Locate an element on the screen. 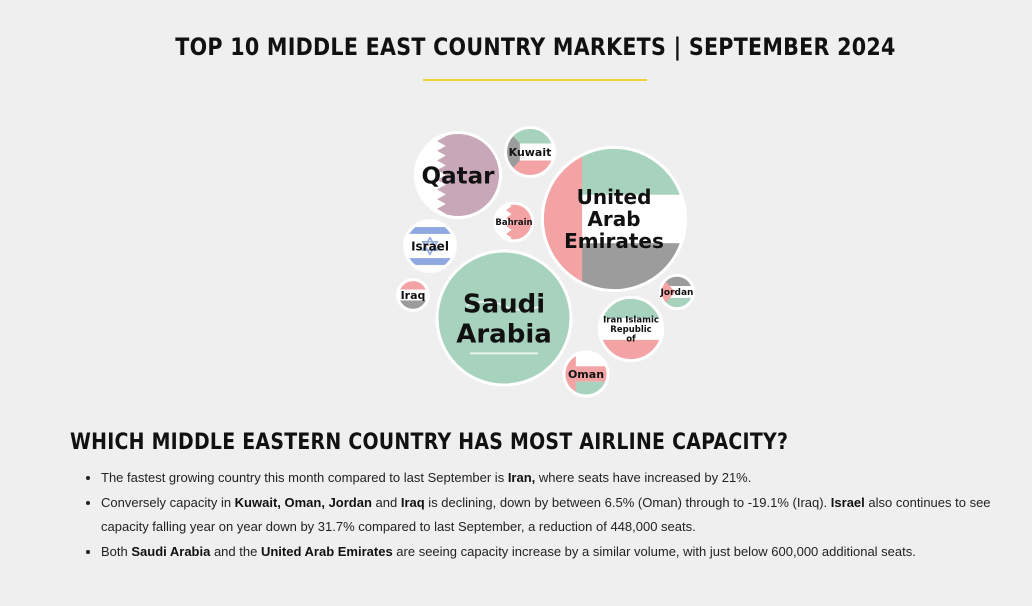  bold-text: Iraq is located at coordinates (412, 502).